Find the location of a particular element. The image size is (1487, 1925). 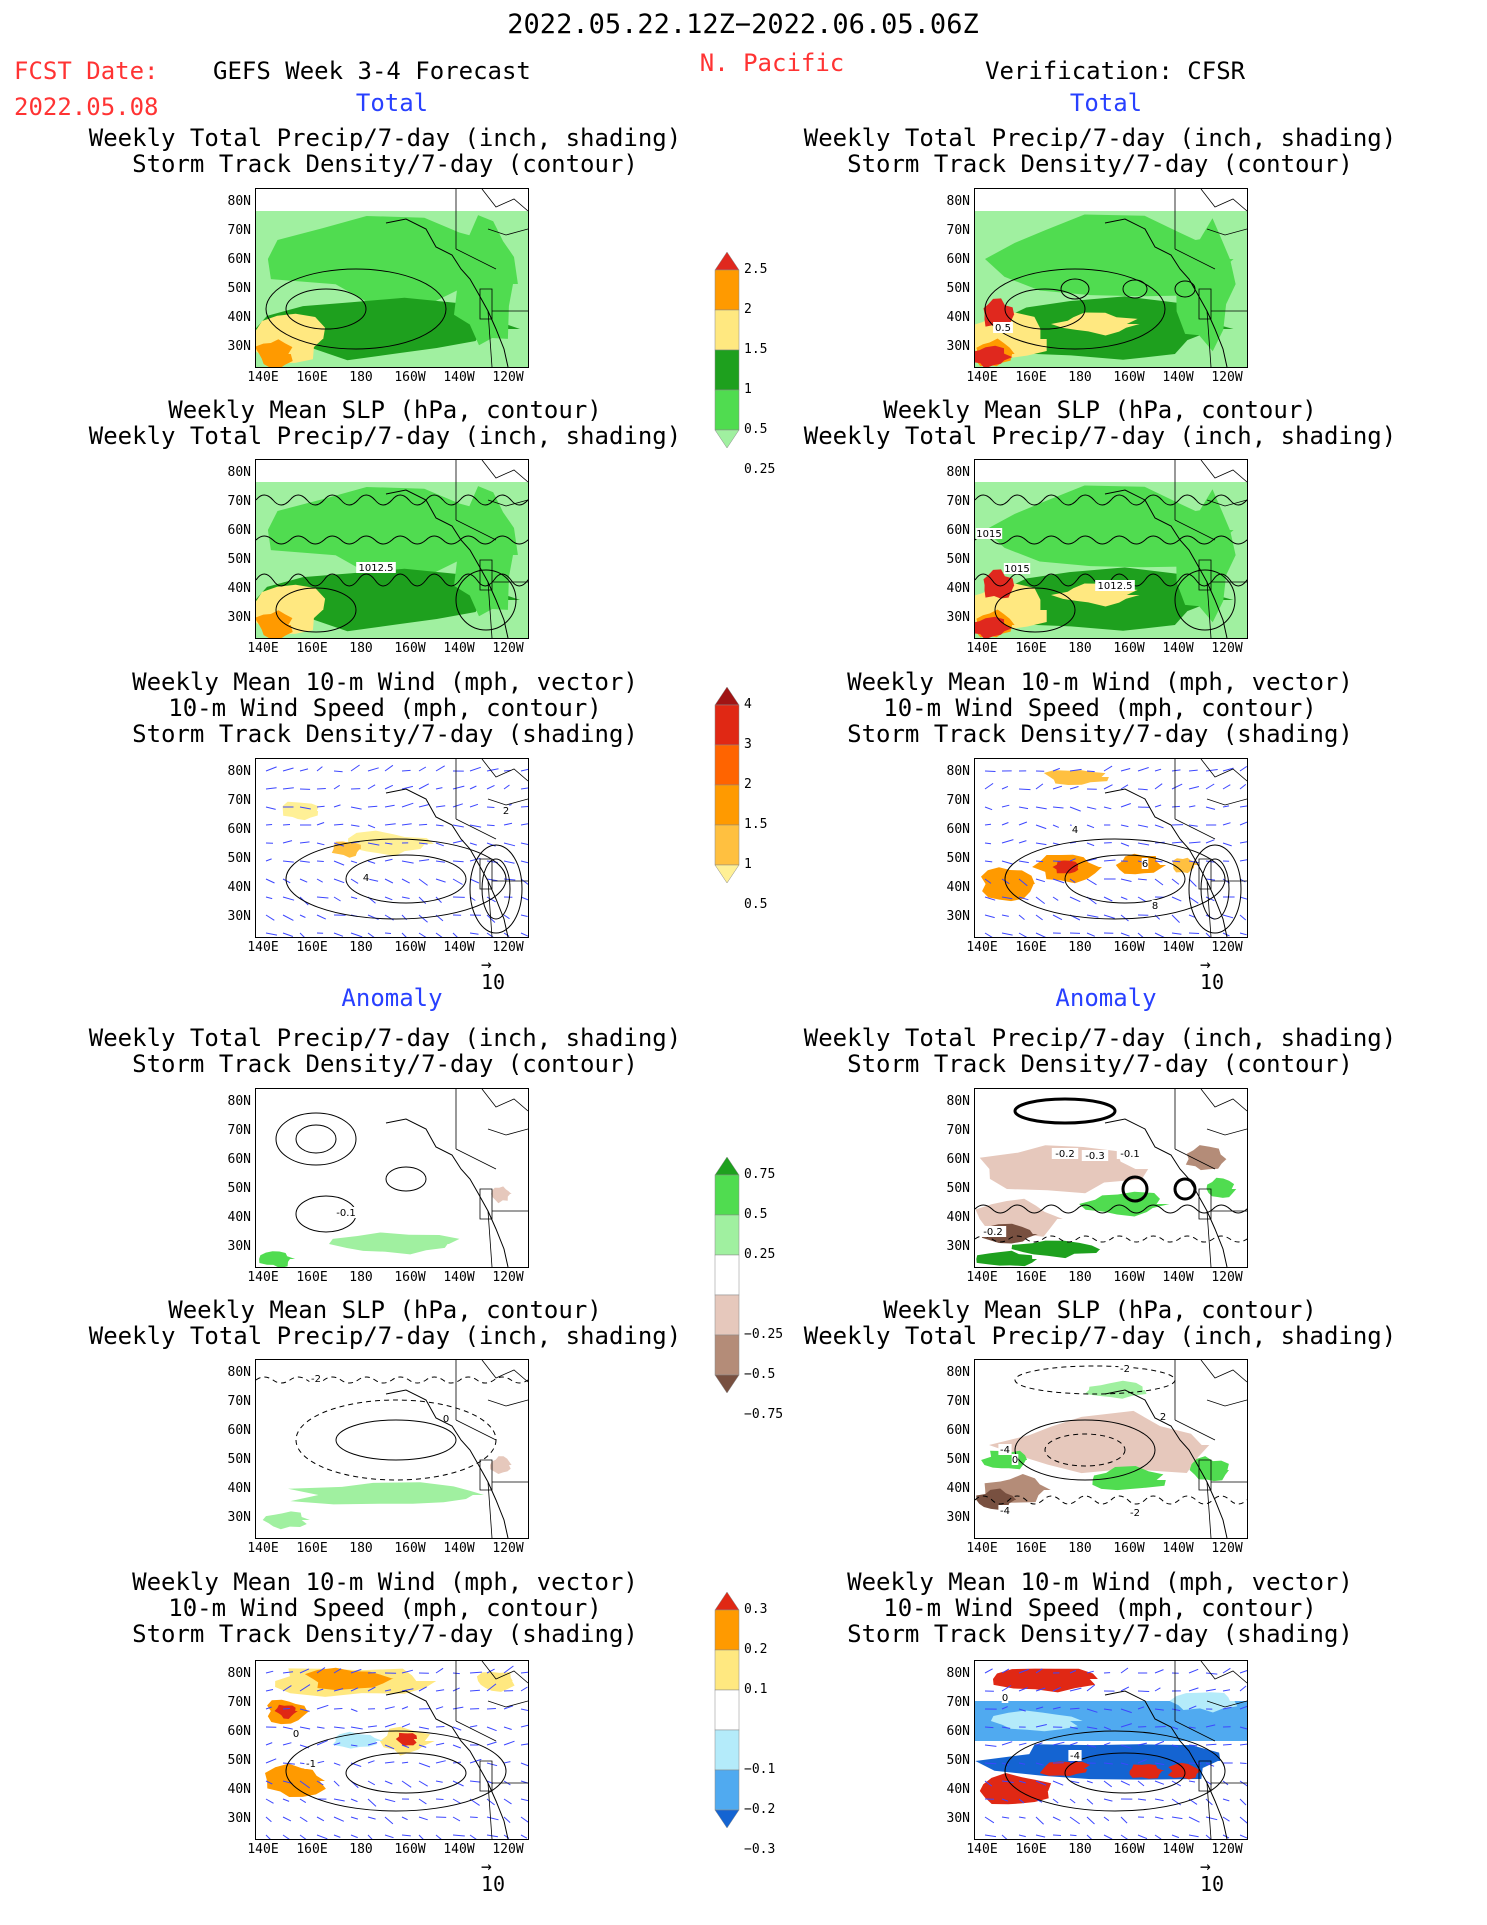

wind-anom-contour is located at coordinates (406, 1773).